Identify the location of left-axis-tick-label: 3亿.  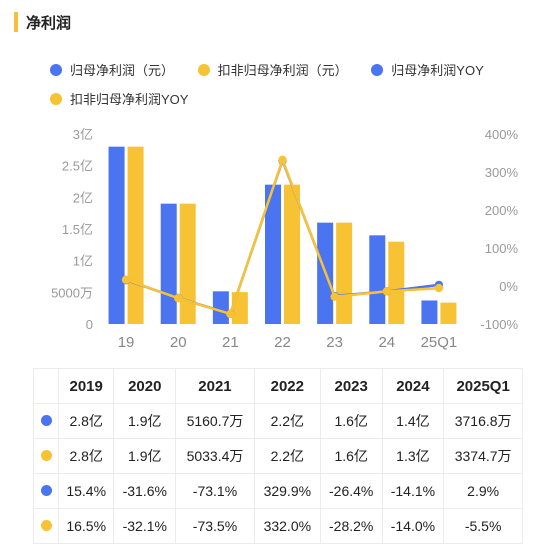
(83, 134).